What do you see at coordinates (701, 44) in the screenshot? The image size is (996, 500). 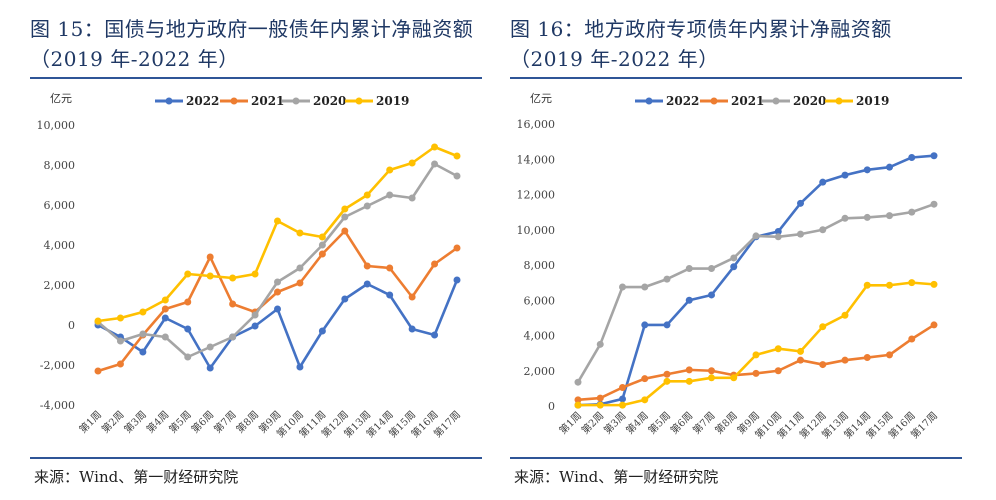 I see `figure-title: 图 16：地方政府专项债年内累计净融资额（2019 年-2022 年）` at bounding box center [701, 44].